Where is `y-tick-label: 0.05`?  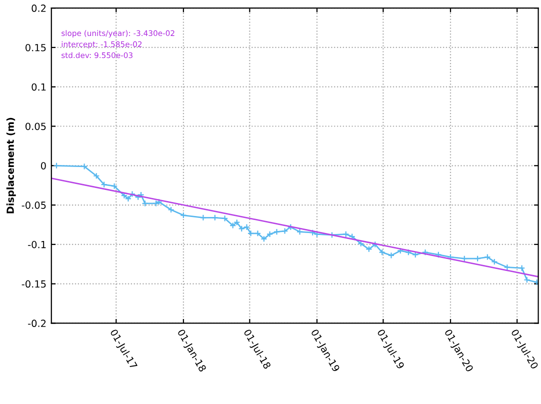 y-tick-label: 0.05 is located at coordinates (36, 126).